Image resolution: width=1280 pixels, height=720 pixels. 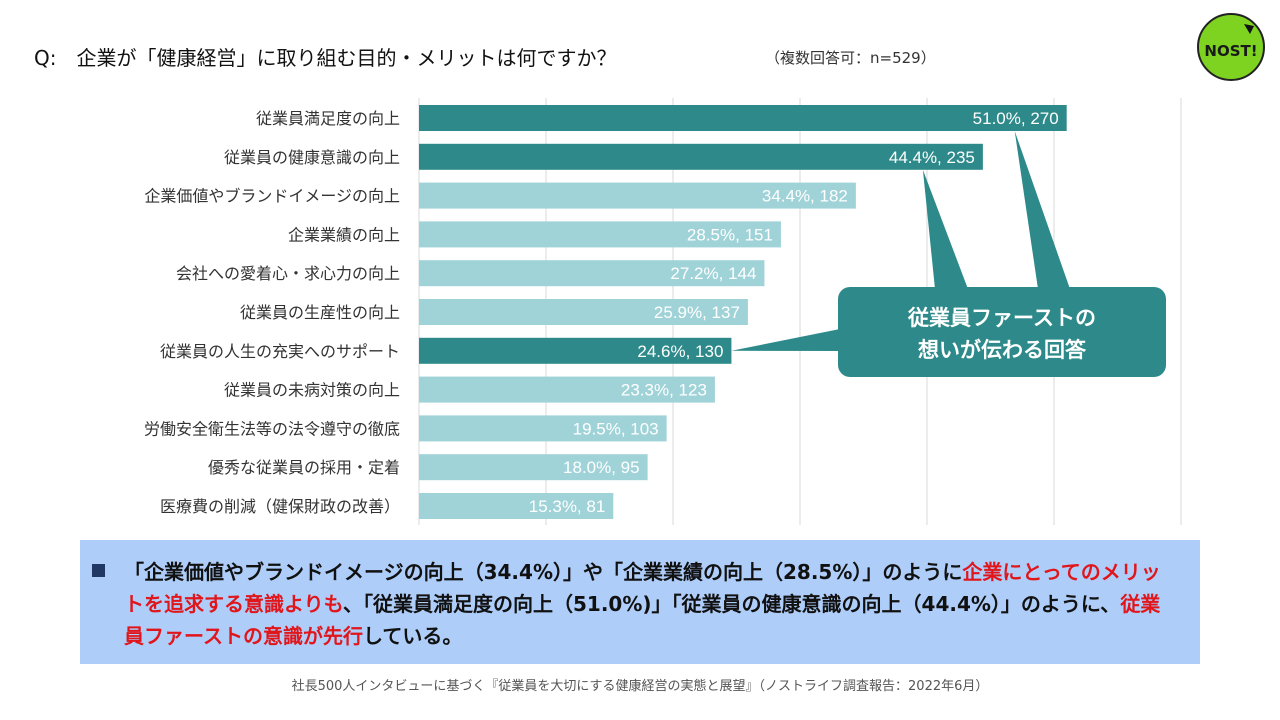 What do you see at coordinates (280, 351) in the screenshot?
I see `category-label: 従業員の人生の充実へのサポート` at bounding box center [280, 351].